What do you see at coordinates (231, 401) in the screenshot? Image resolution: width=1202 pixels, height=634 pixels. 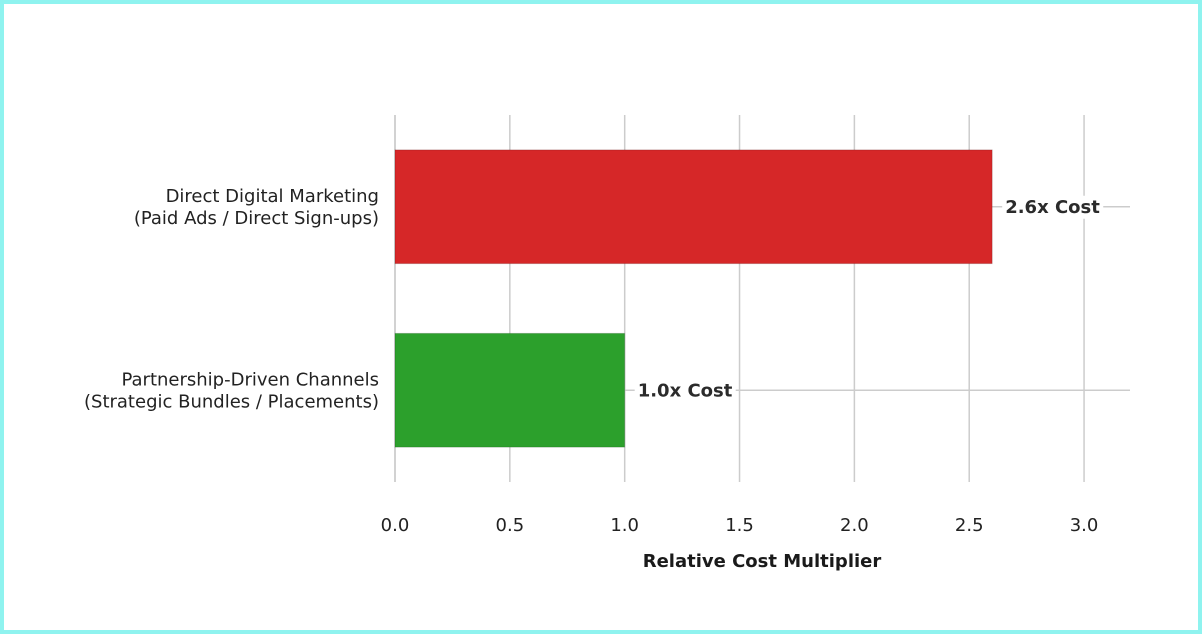 I see `category-label: (Strategic Bundles / Placements)` at bounding box center [231, 401].